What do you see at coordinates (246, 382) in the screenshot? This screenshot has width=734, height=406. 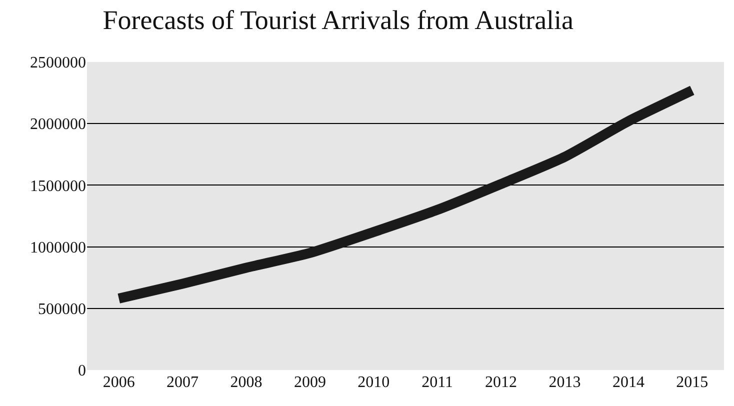 I see `x-tick-label: 2008` at bounding box center [246, 382].